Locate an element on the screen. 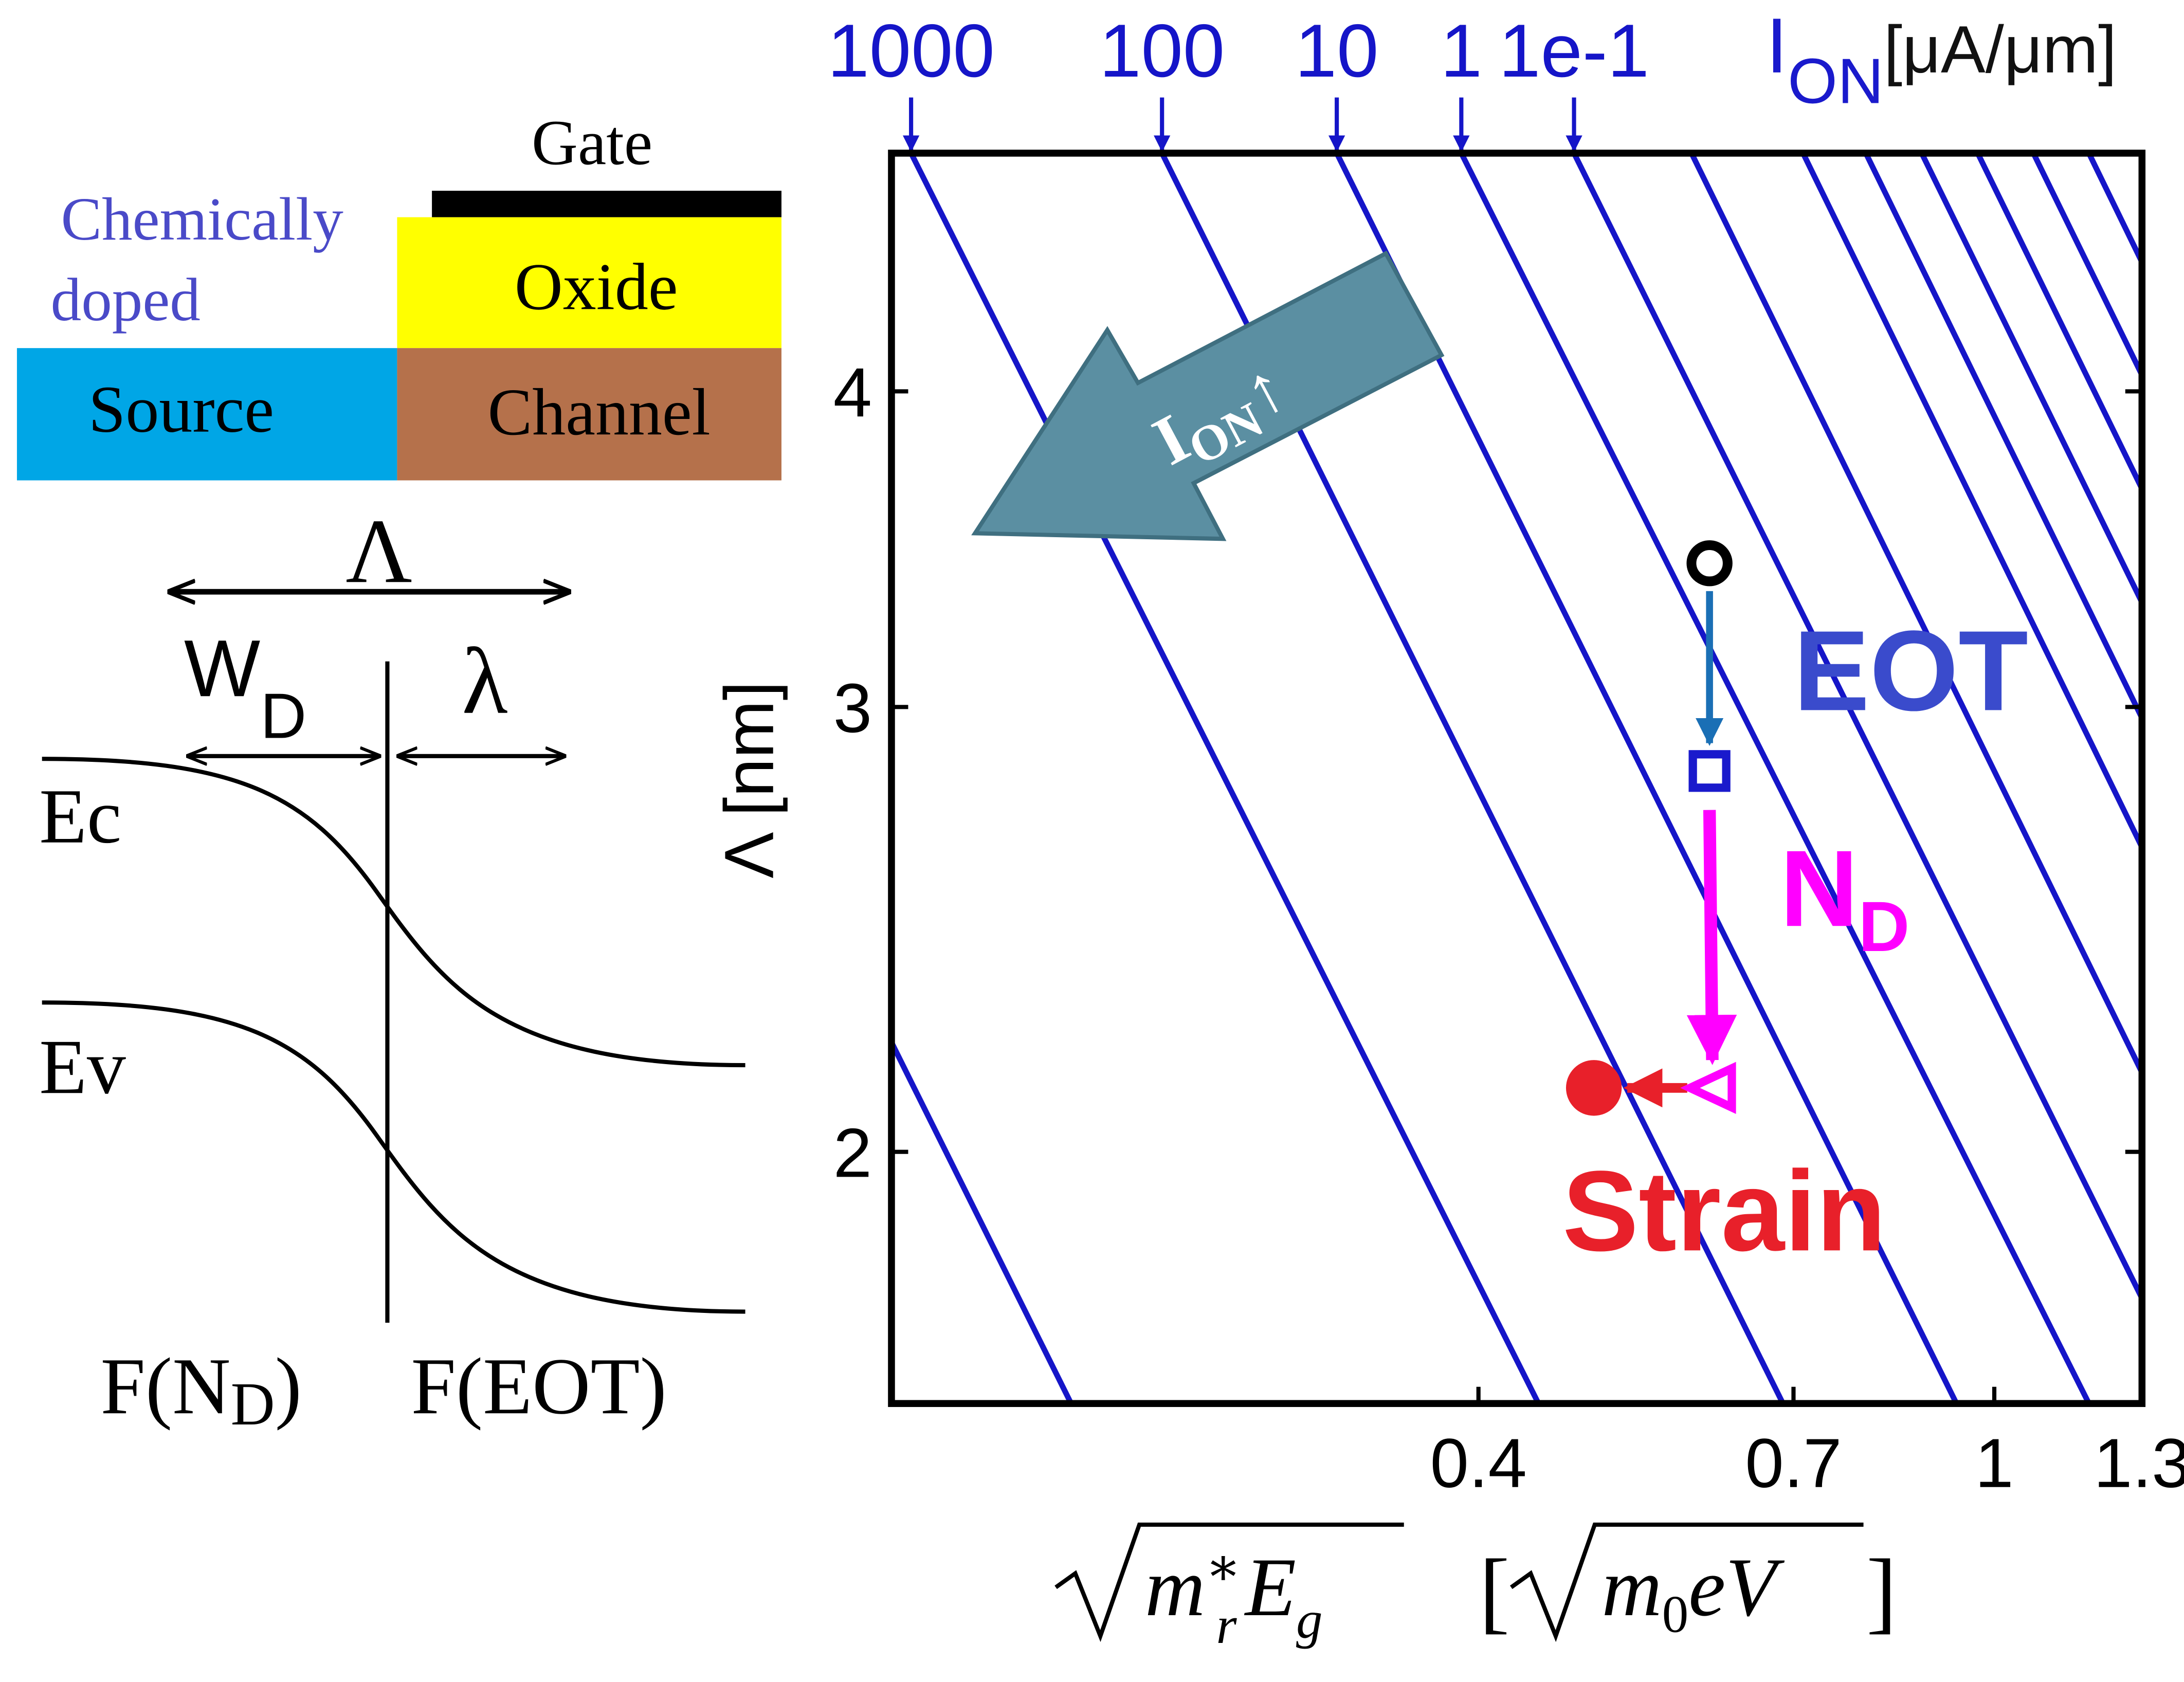 The image size is (2184, 1682). x-tick-label: 0.7 is located at coordinates (1793, 1463).